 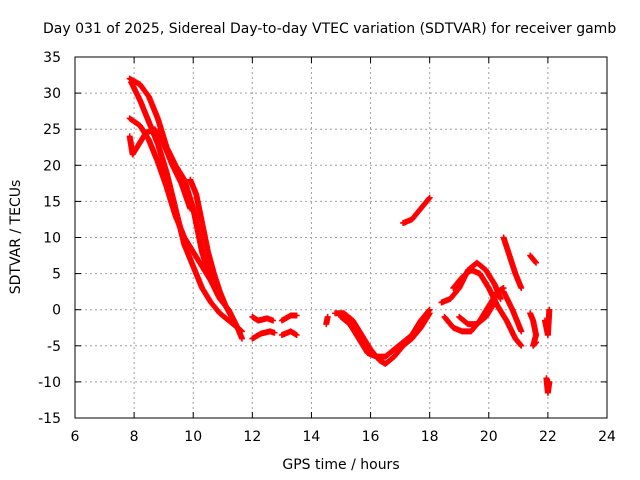 I want to click on series-track-j, so click(x=327, y=320).